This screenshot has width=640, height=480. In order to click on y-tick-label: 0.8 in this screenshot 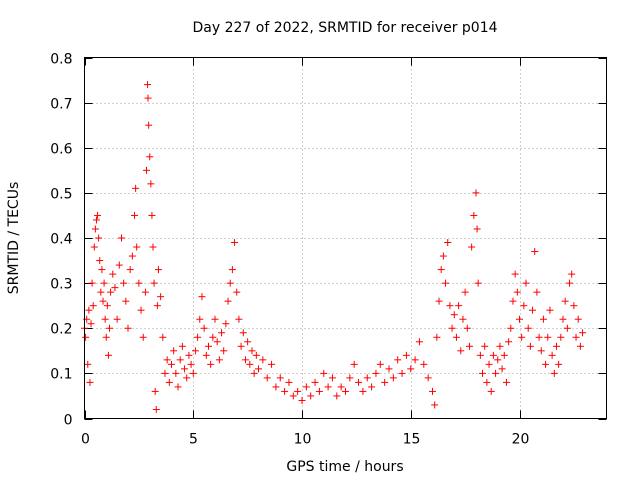, I will do `click(61, 60)`.